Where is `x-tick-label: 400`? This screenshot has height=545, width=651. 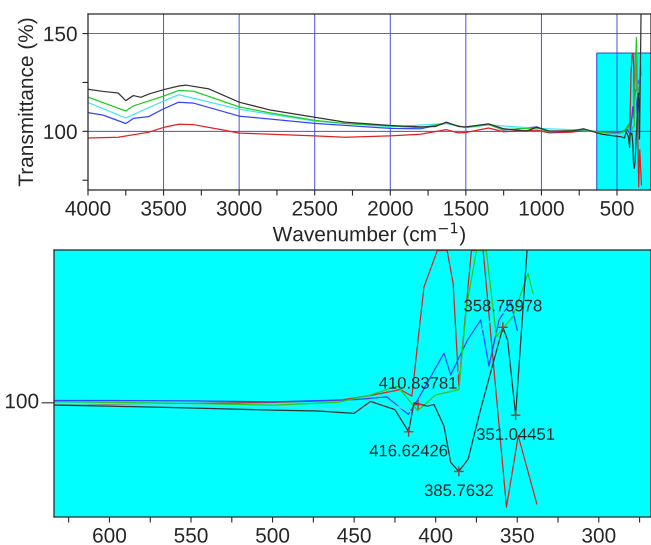
x-tick-label: 400 is located at coordinates (435, 535).